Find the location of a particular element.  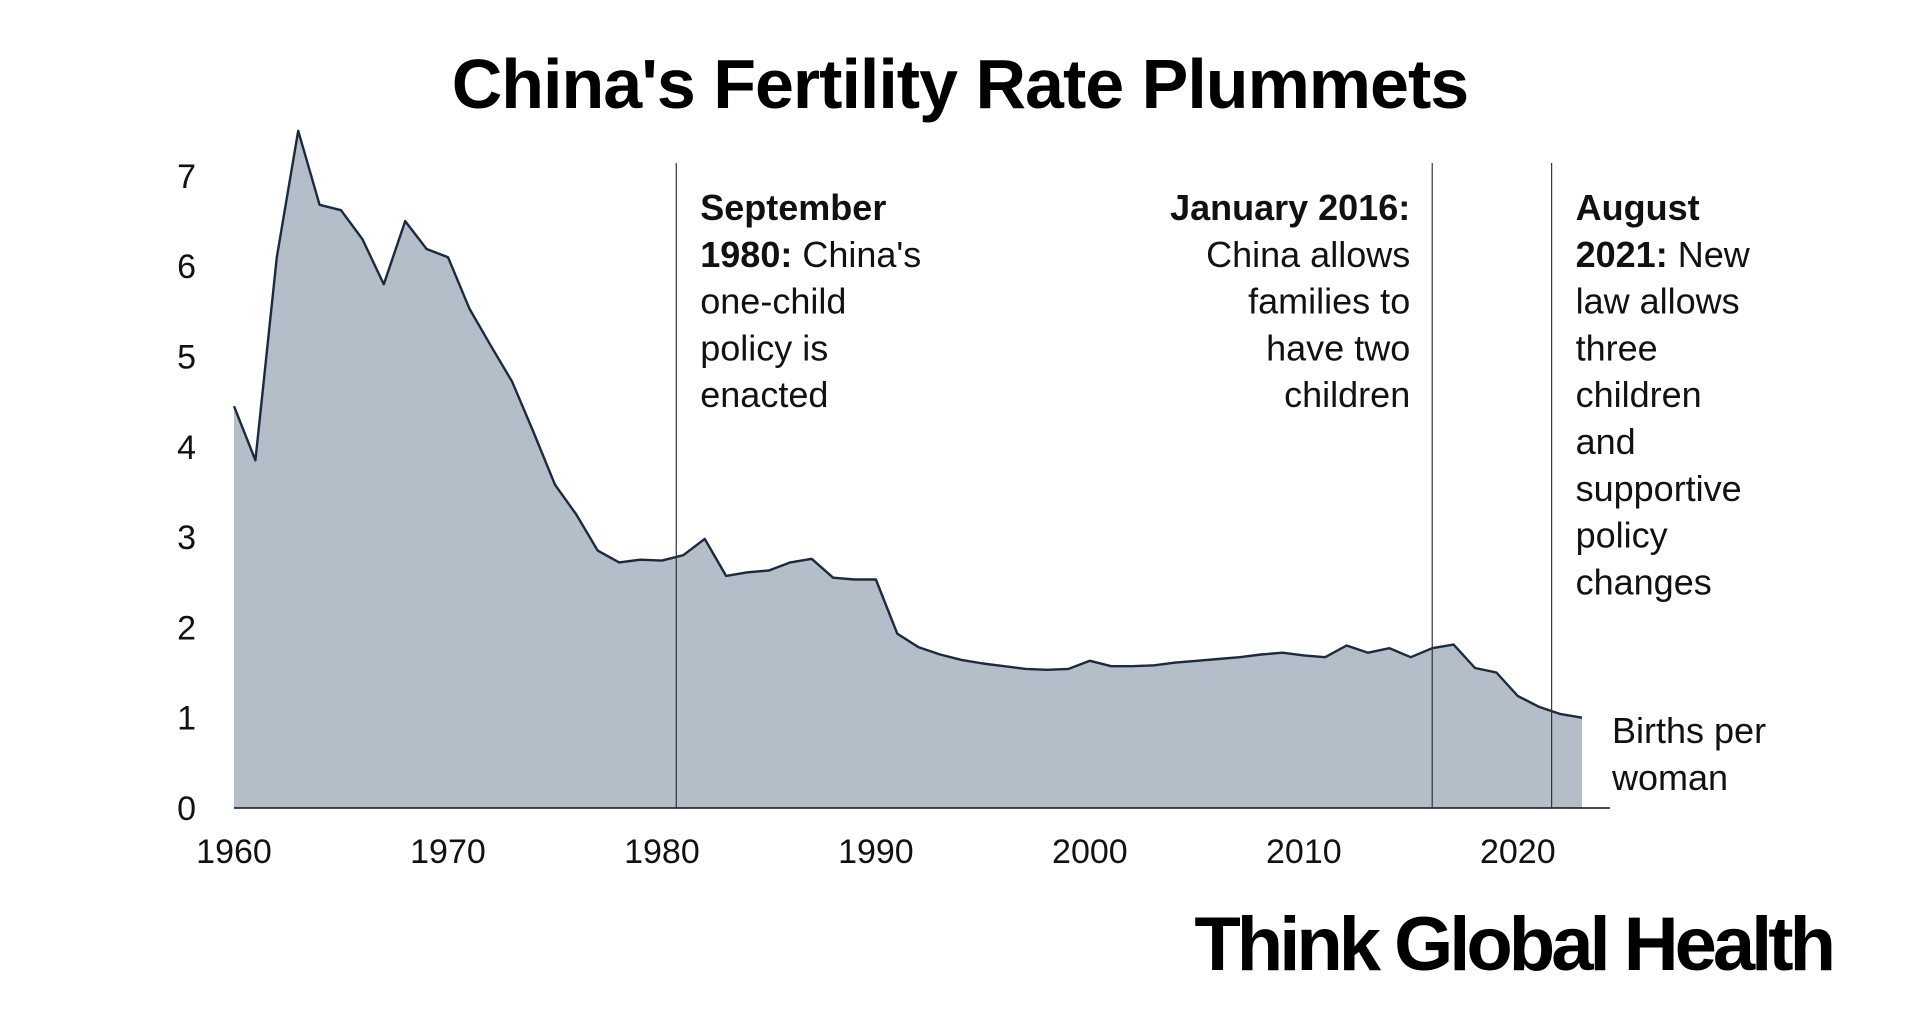

x-tick-label: 1980 is located at coordinates (662, 852).